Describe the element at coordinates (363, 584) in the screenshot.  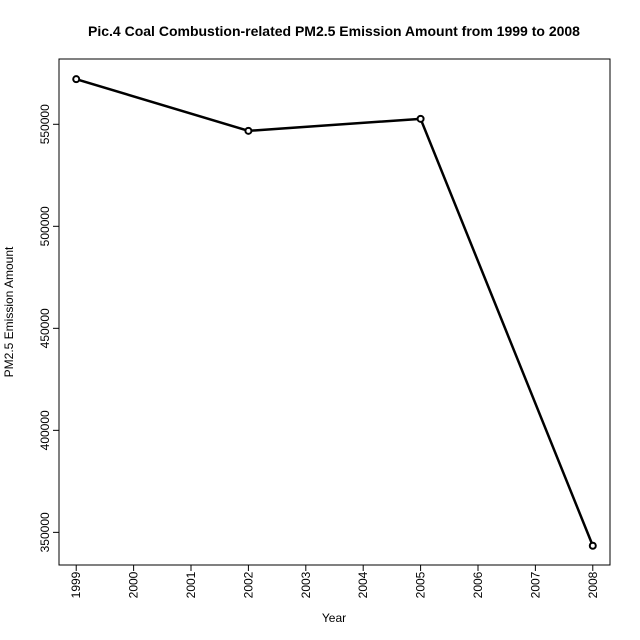
I see `x-tick-label: 2004` at that location.